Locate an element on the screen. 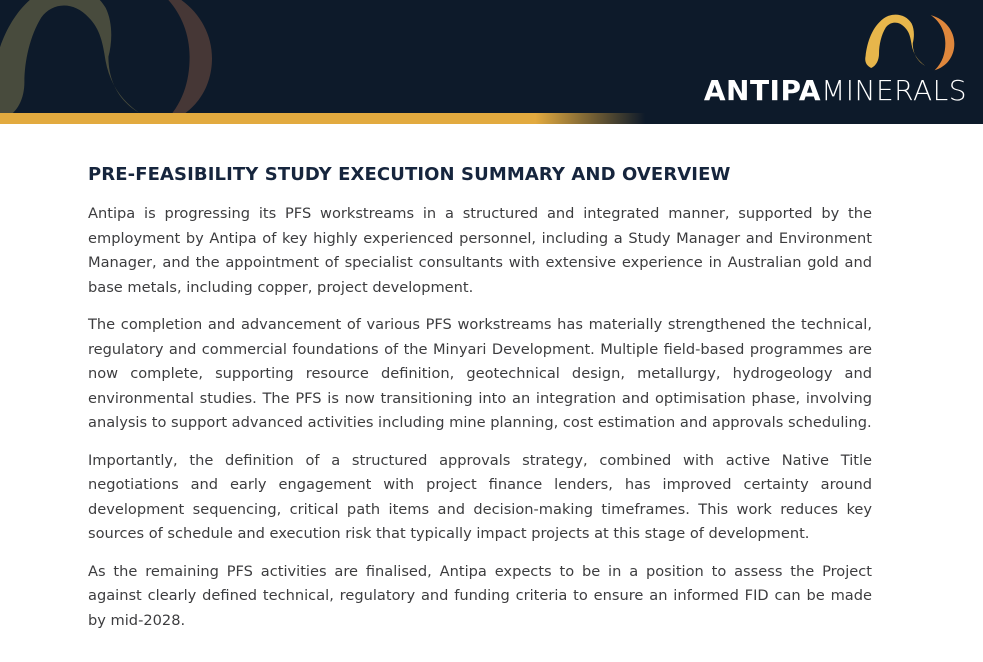 The width and height of the screenshot is (983, 662). brand-wordmark: ANTIPAMINERALS is located at coordinates (835, 91).